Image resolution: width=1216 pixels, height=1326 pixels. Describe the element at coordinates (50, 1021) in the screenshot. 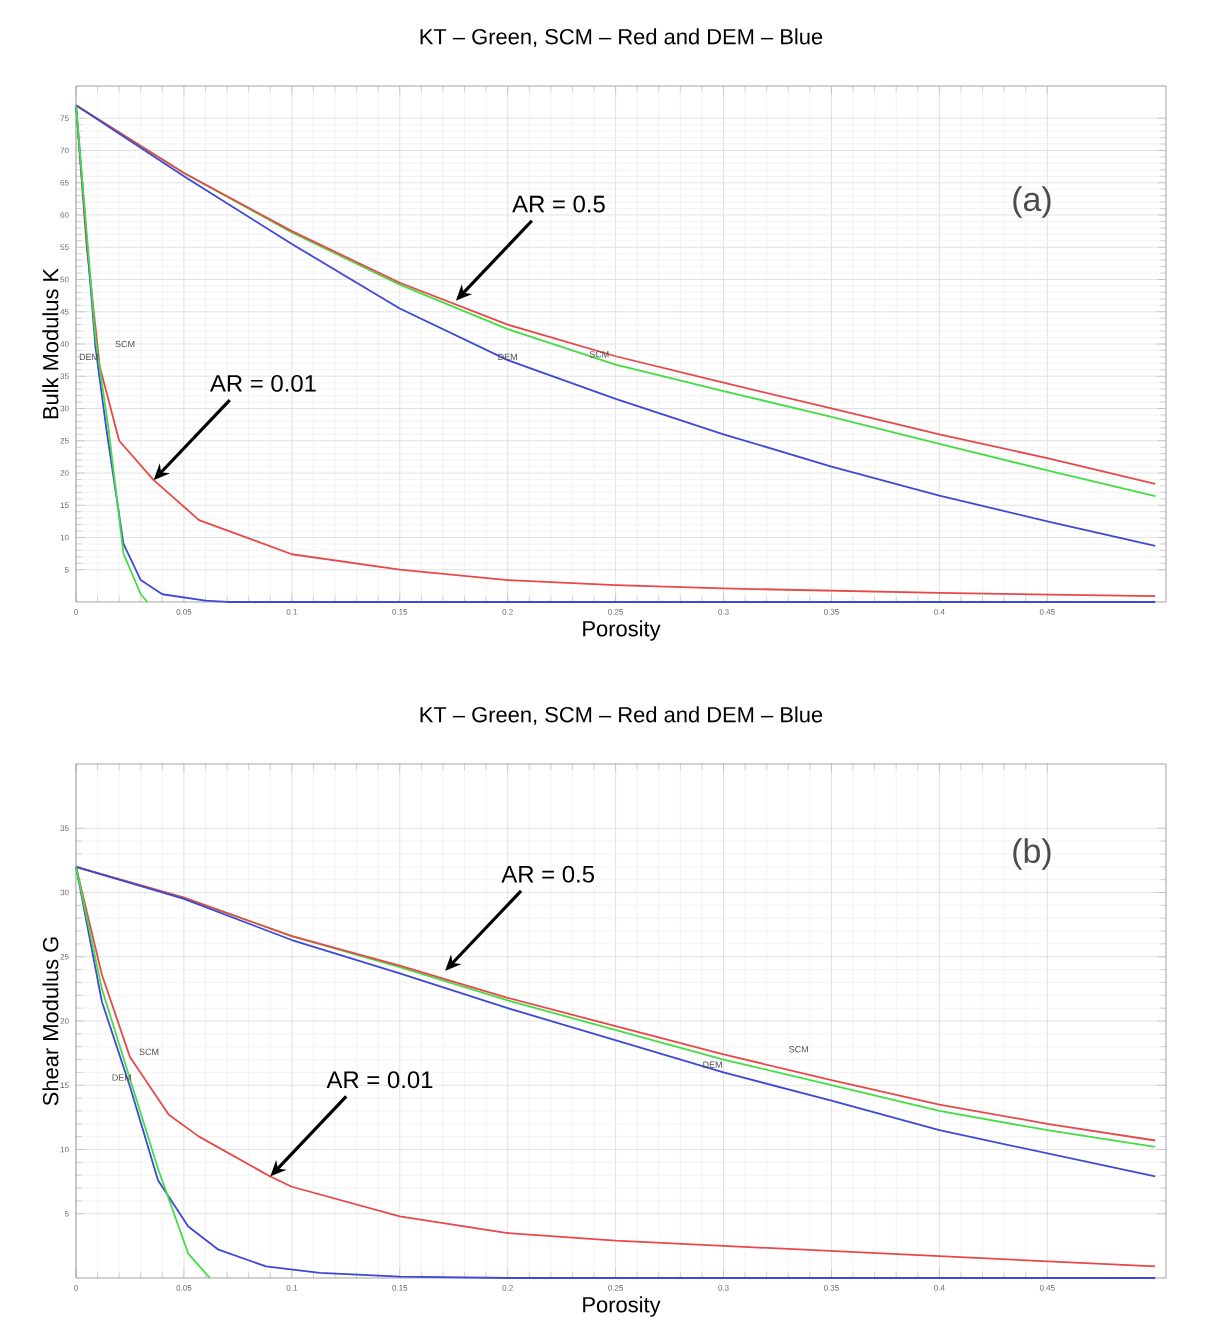

I see `y-axis-title: Shear Modulus G` at that location.